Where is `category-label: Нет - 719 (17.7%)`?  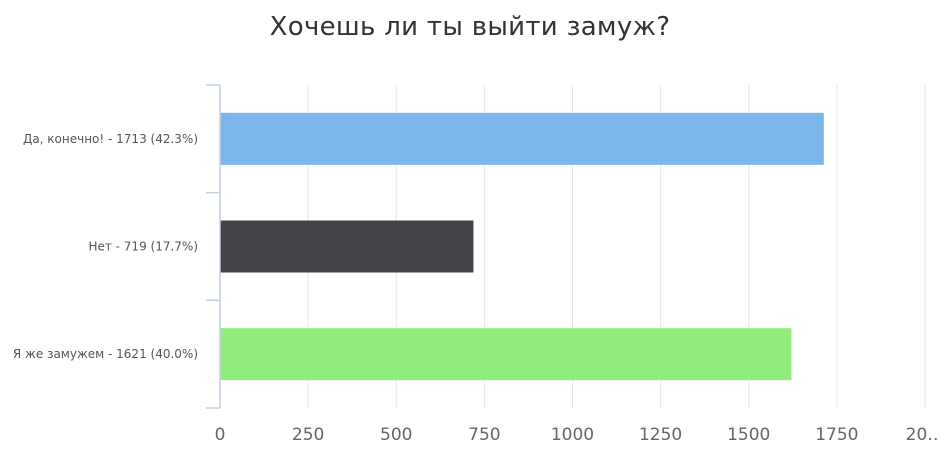
category-label: Нет - 719 (17.7%) is located at coordinates (143, 247).